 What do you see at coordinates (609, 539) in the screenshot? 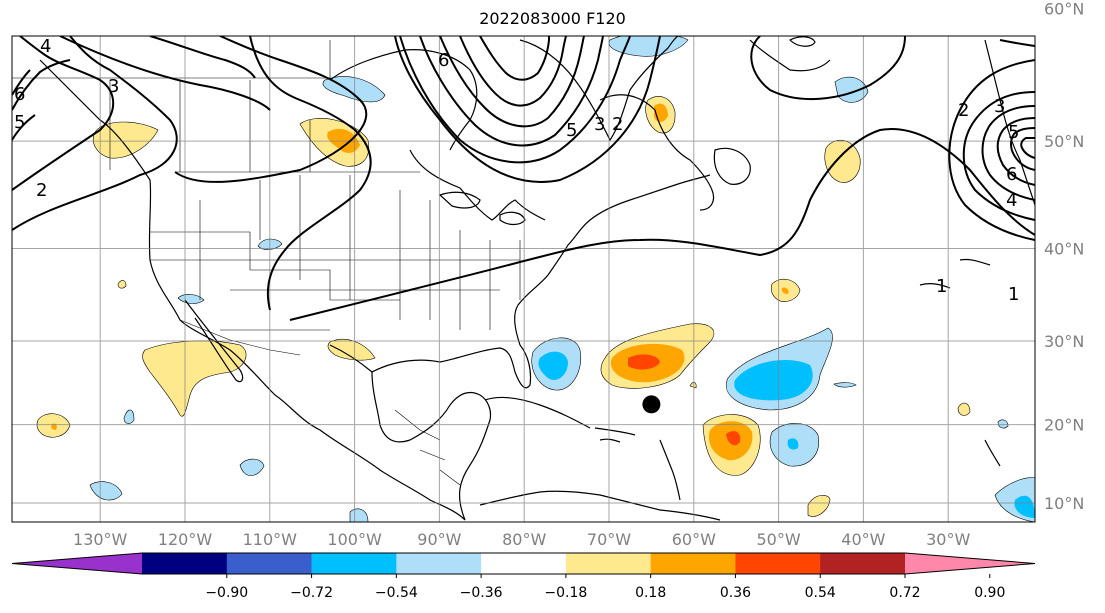
I see `longitude-label: 70°W` at bounding box center [609, 539].